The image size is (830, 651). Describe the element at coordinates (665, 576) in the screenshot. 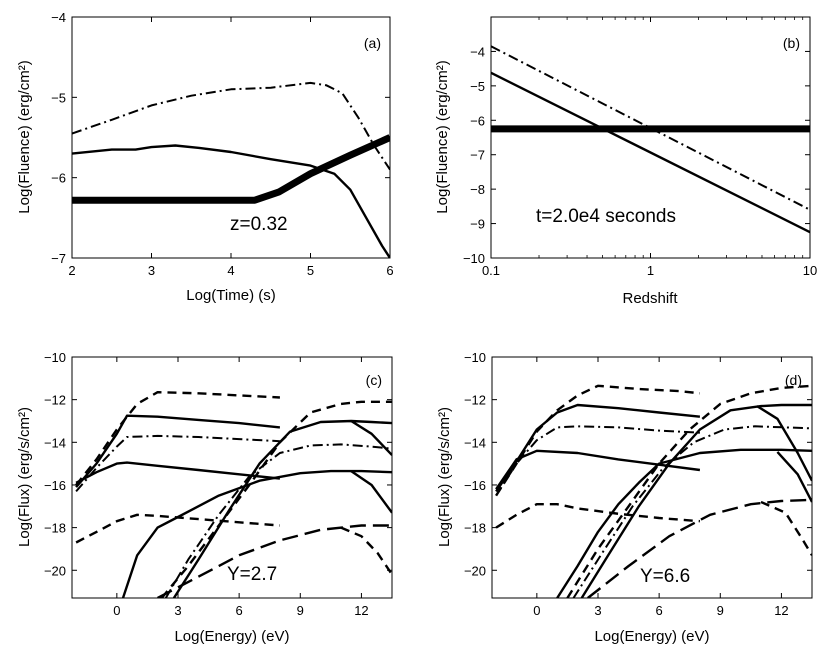

I see `panel-d-annotation: Y=6.6` at that location.